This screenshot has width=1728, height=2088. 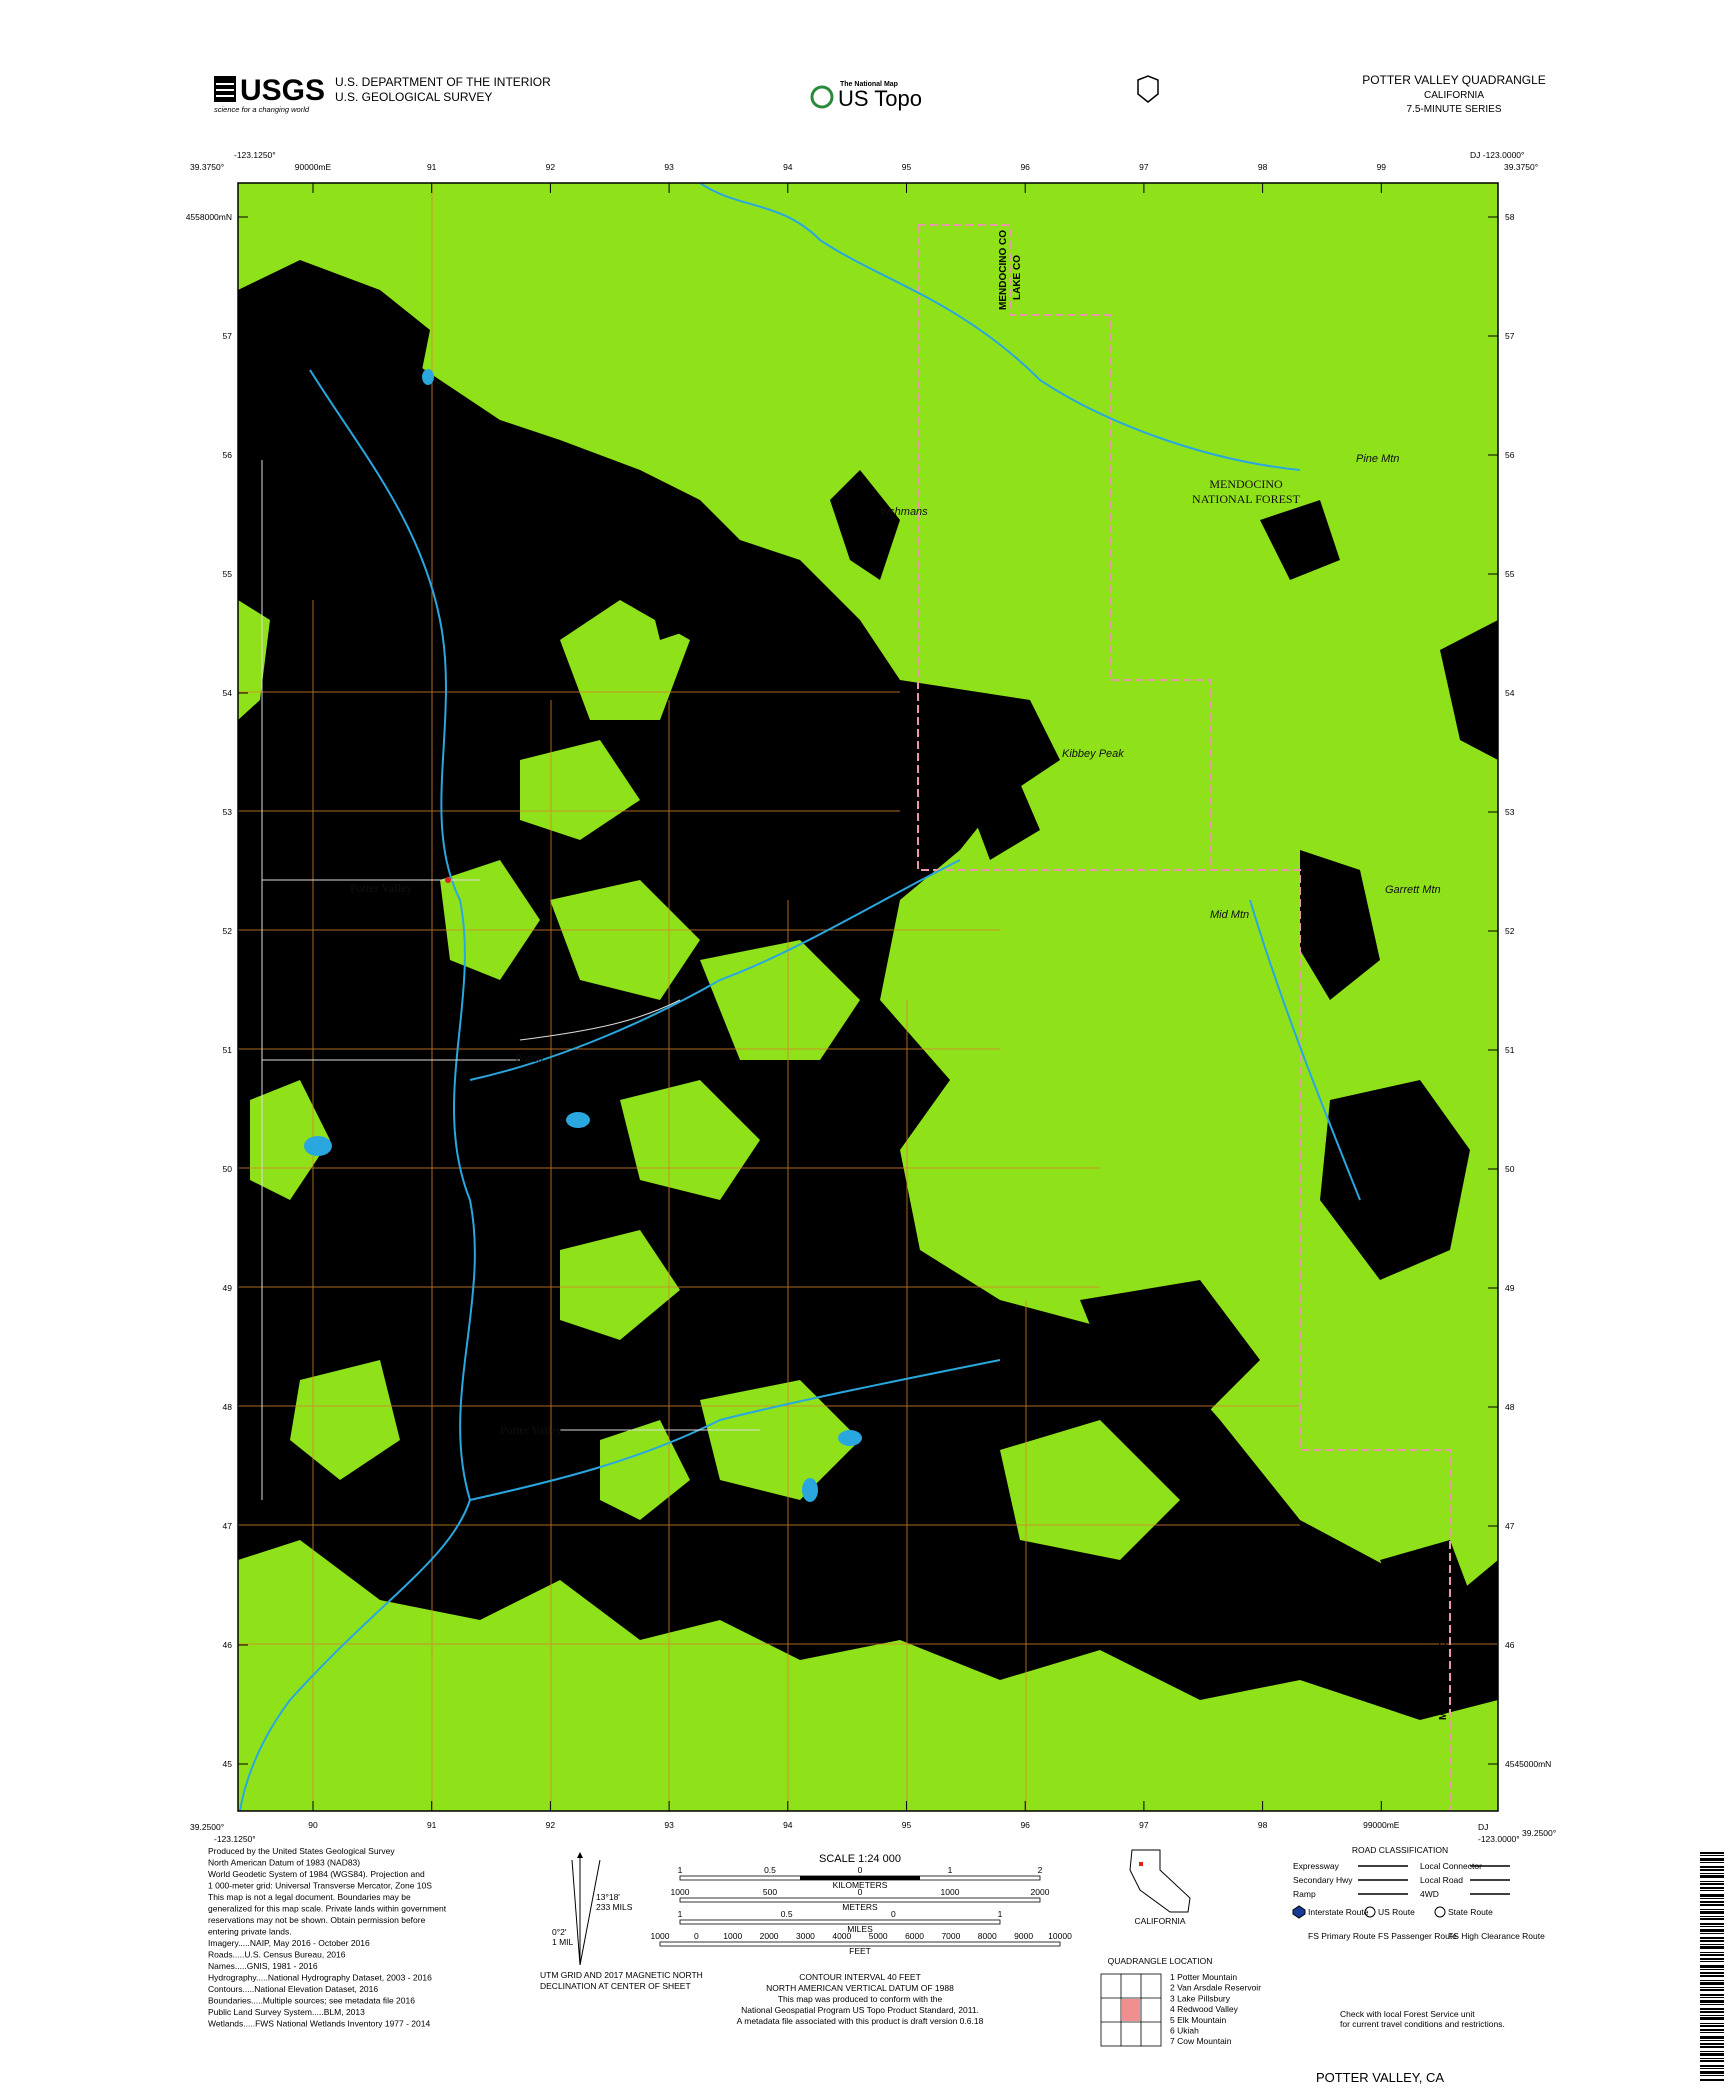 I want to click on scale-unit: METERS, so click(x=860, y=1907).